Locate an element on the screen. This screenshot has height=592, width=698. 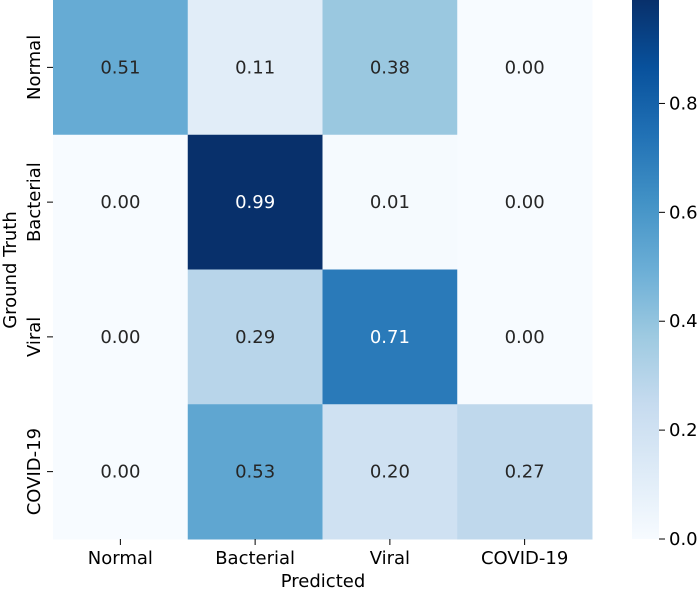
colorbar-tick-label: 0.8 is located at coordinates (683, 103).